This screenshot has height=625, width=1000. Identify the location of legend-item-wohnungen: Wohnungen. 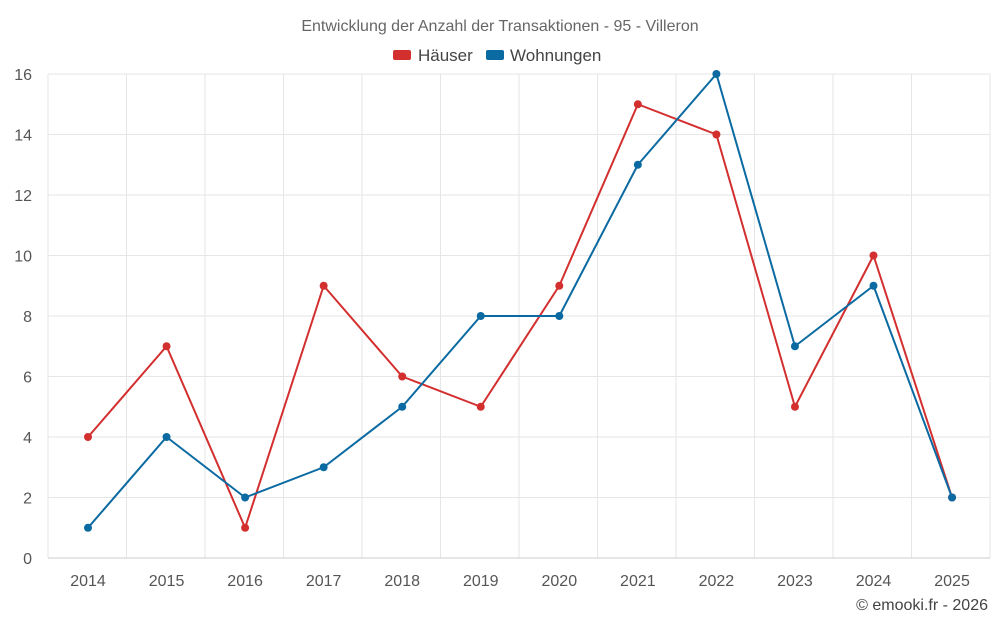
(543, 55).